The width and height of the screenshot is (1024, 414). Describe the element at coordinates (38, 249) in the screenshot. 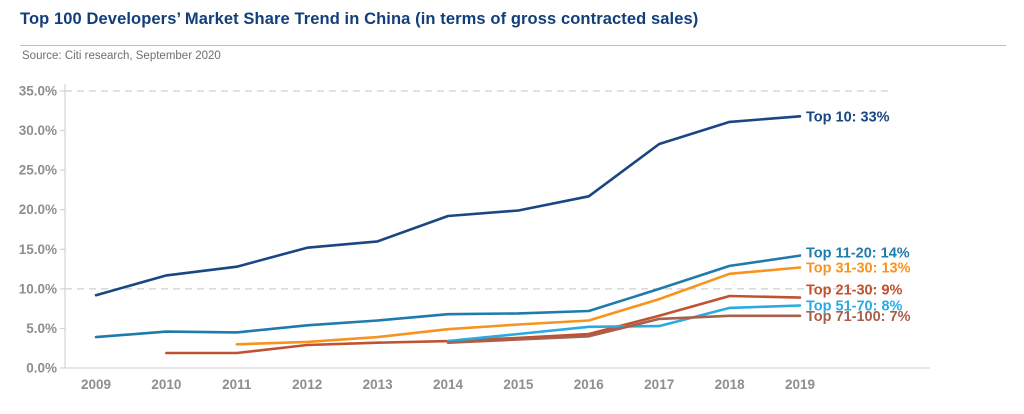

I see `y-tick-label: 15.0%` at that location.